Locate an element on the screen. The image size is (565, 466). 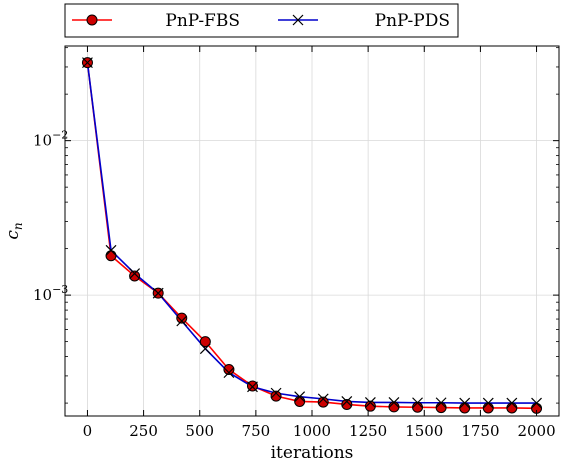
x-axis-title: iterations is located at coordinates (312, 453).